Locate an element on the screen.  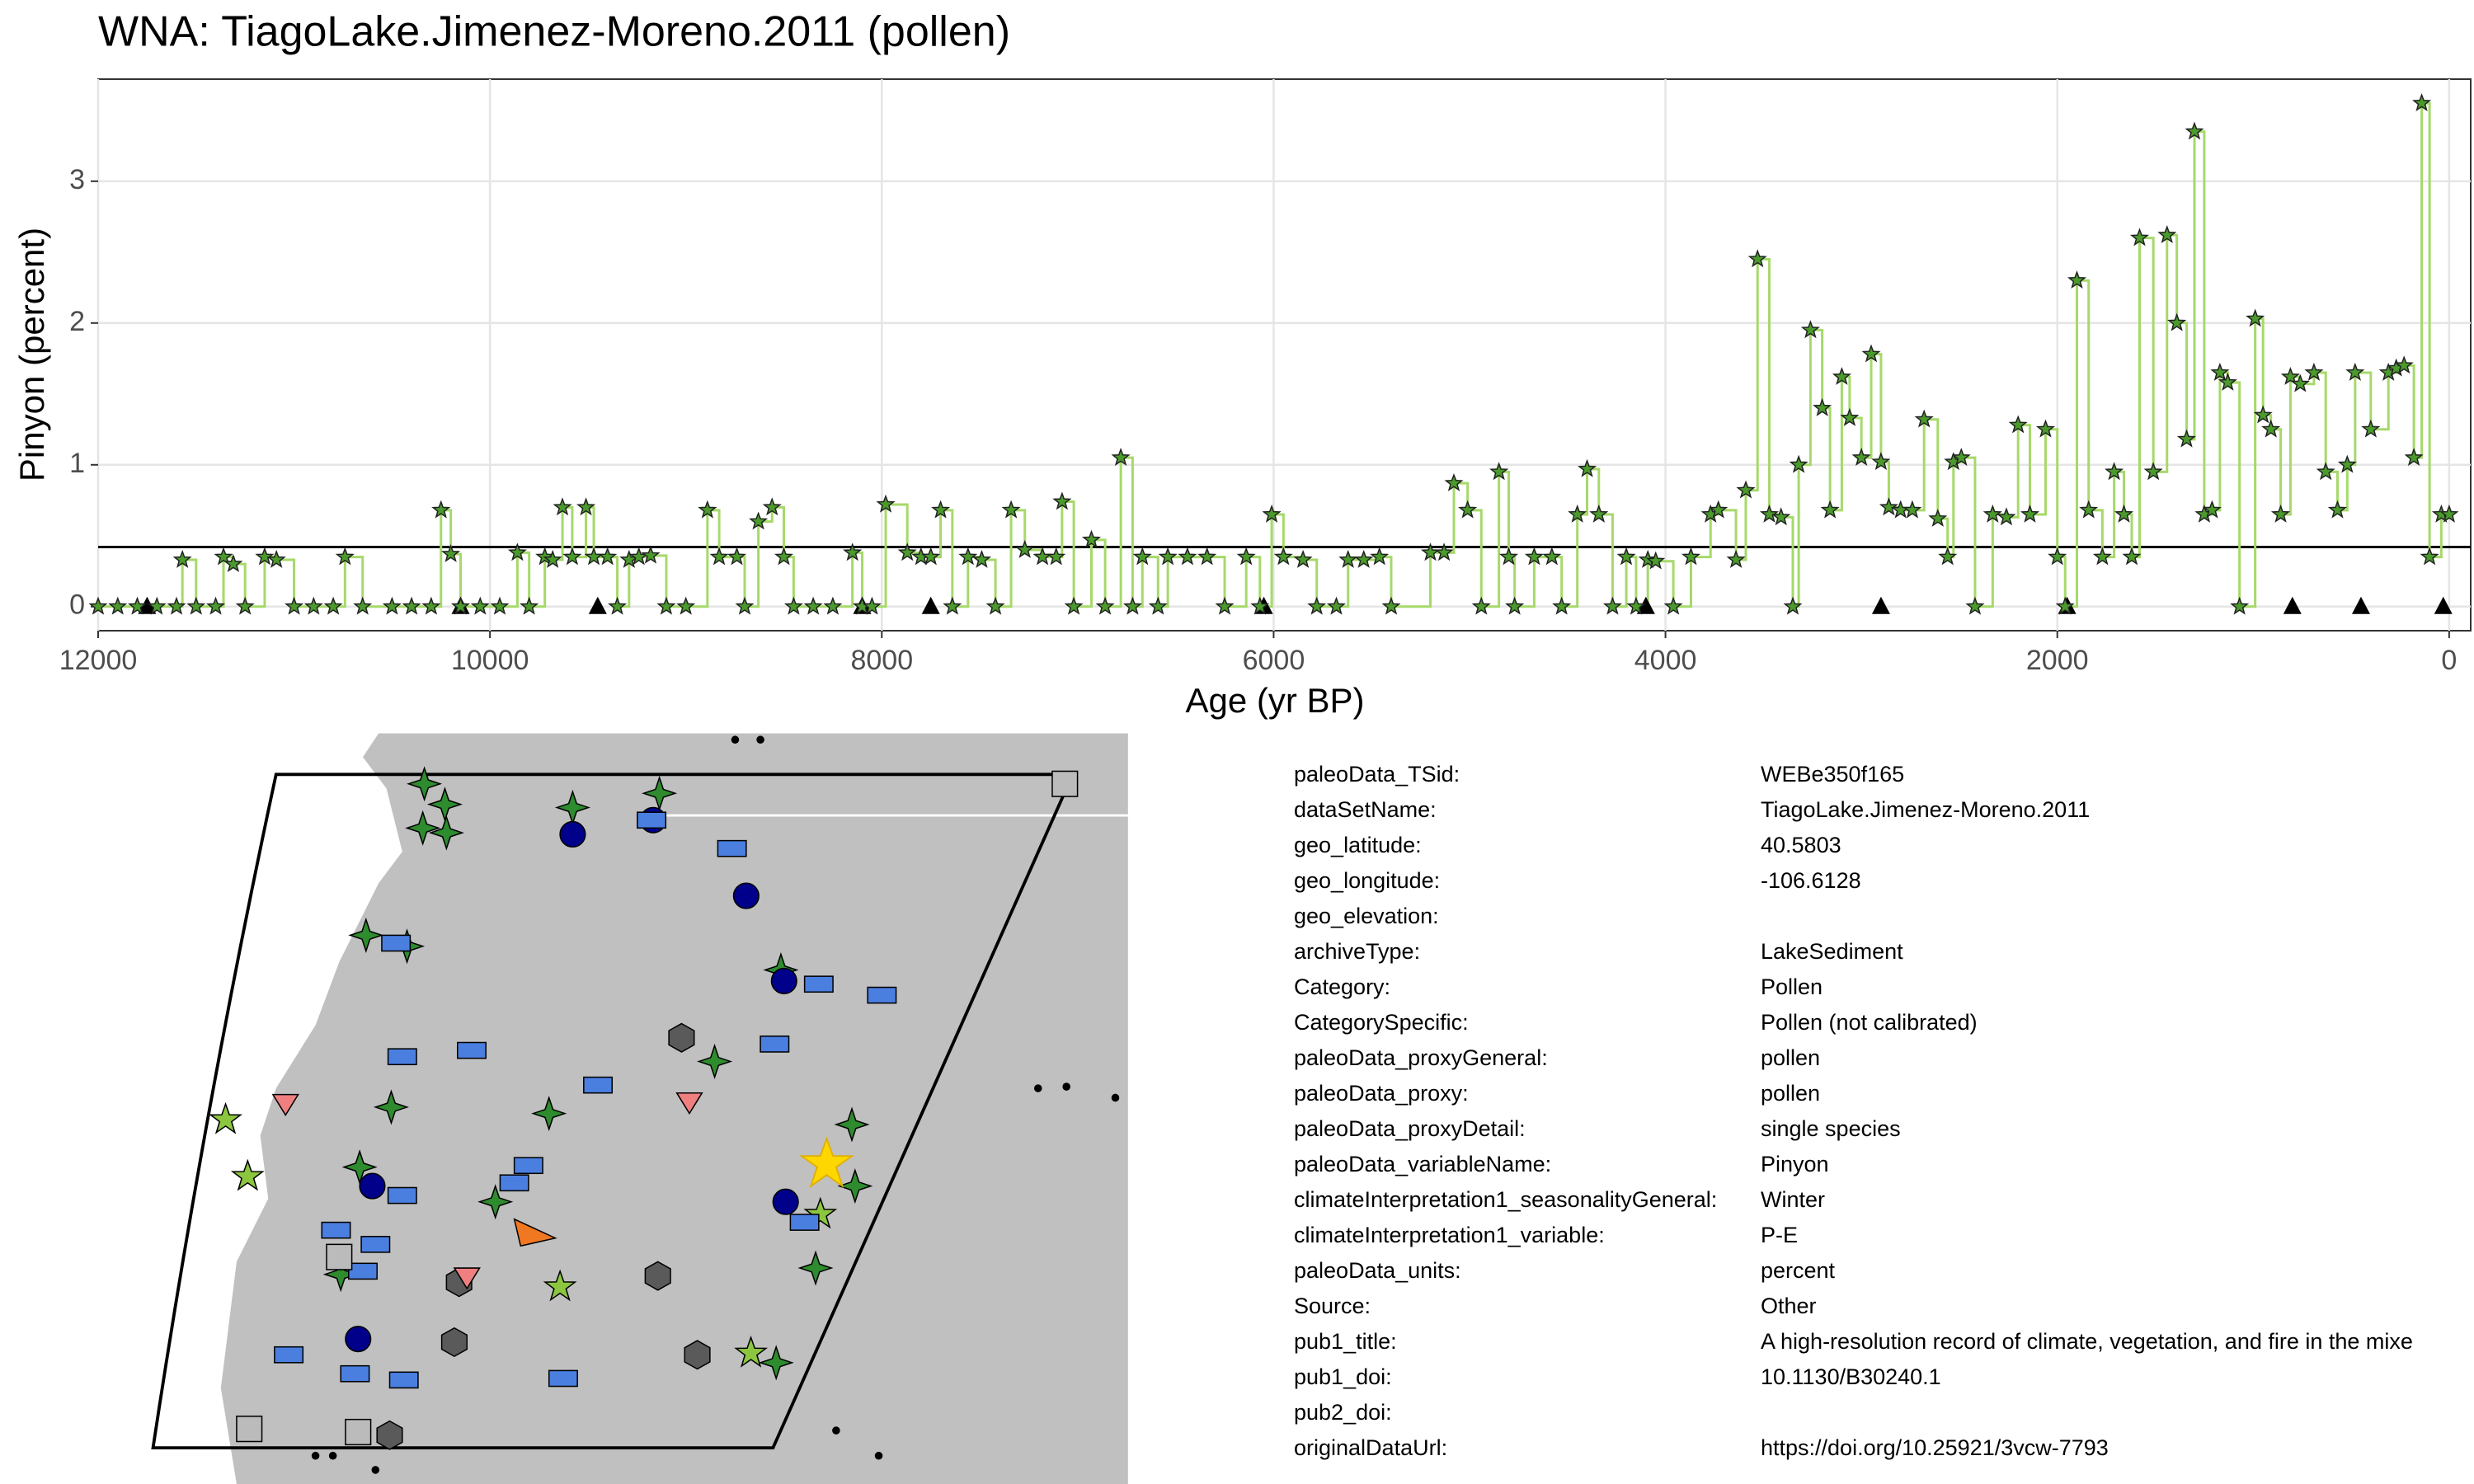
x-tick-label: 6000 is located at coordinates (1274, 660).